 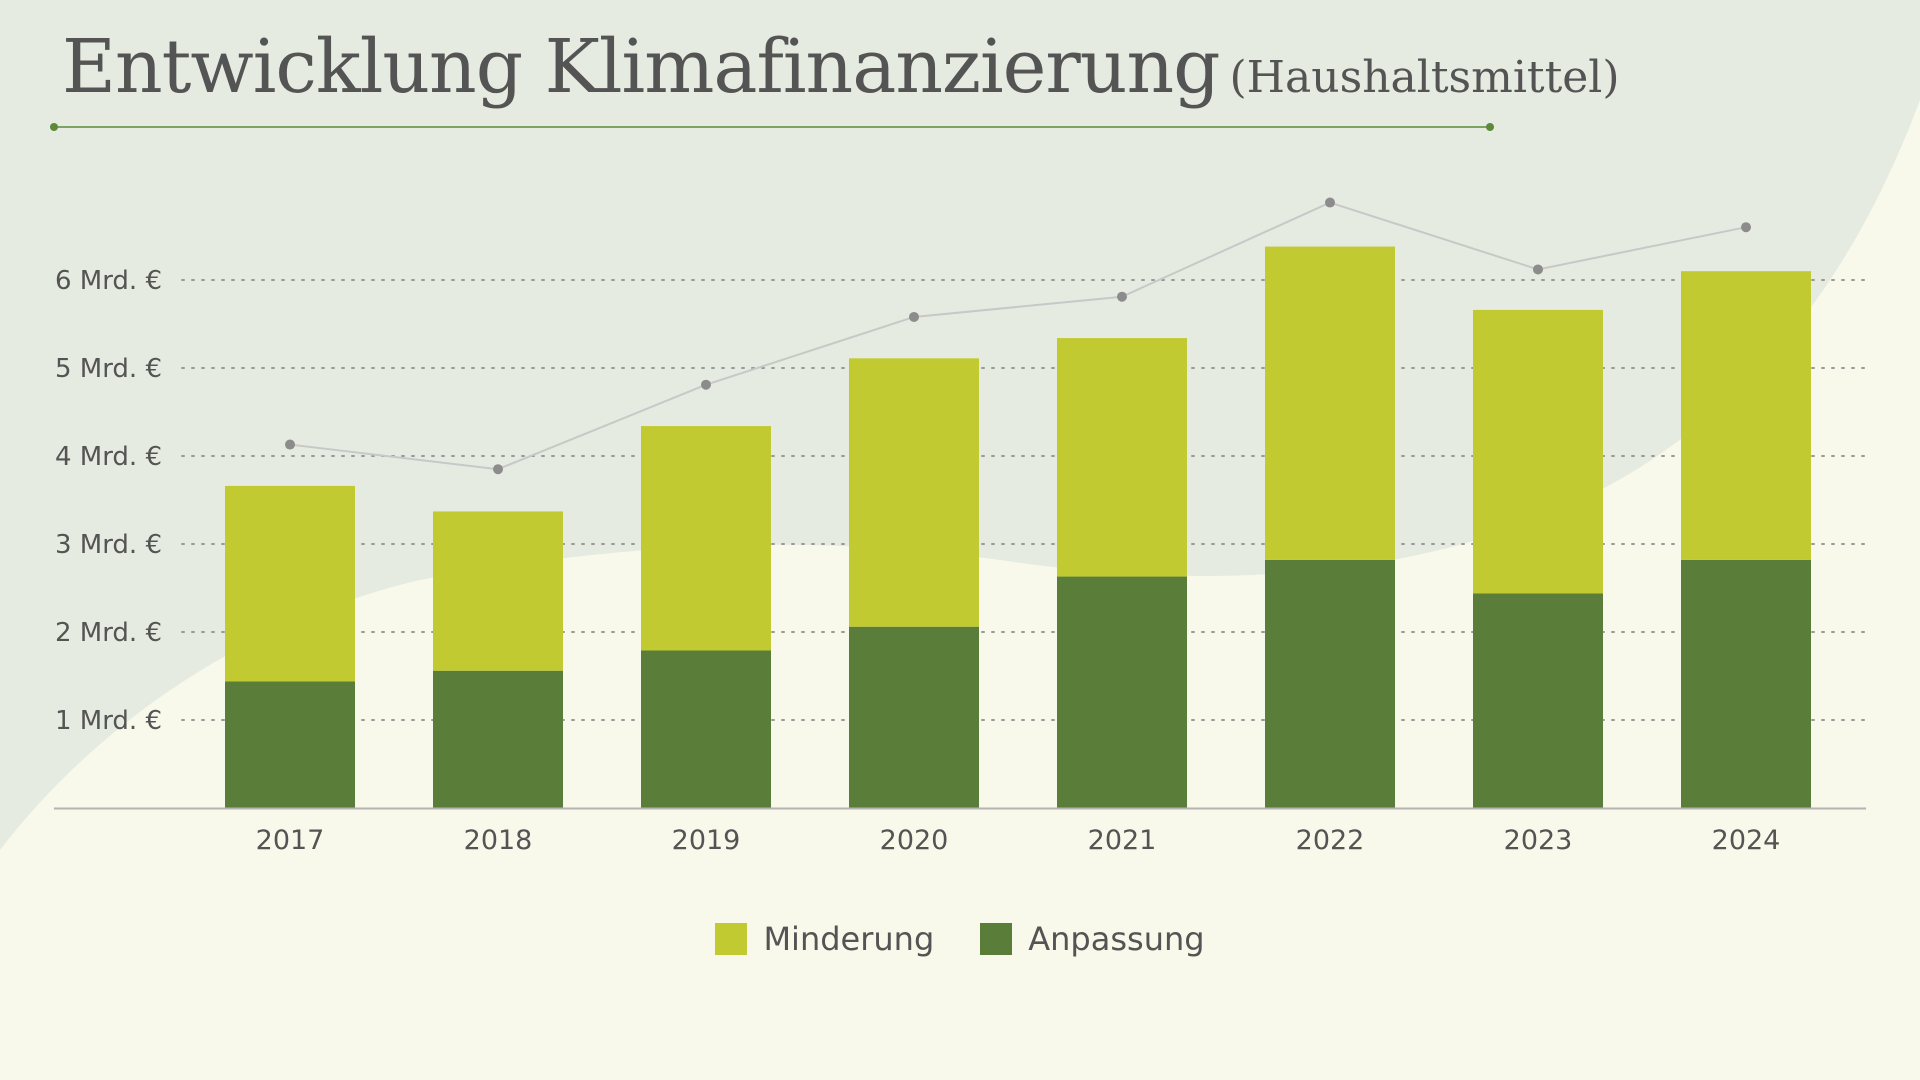 What do you see at coordinates (1746, 683) in the screenshot?
I see `bar-anpassung-2024` at bounding box center [1746, 683].